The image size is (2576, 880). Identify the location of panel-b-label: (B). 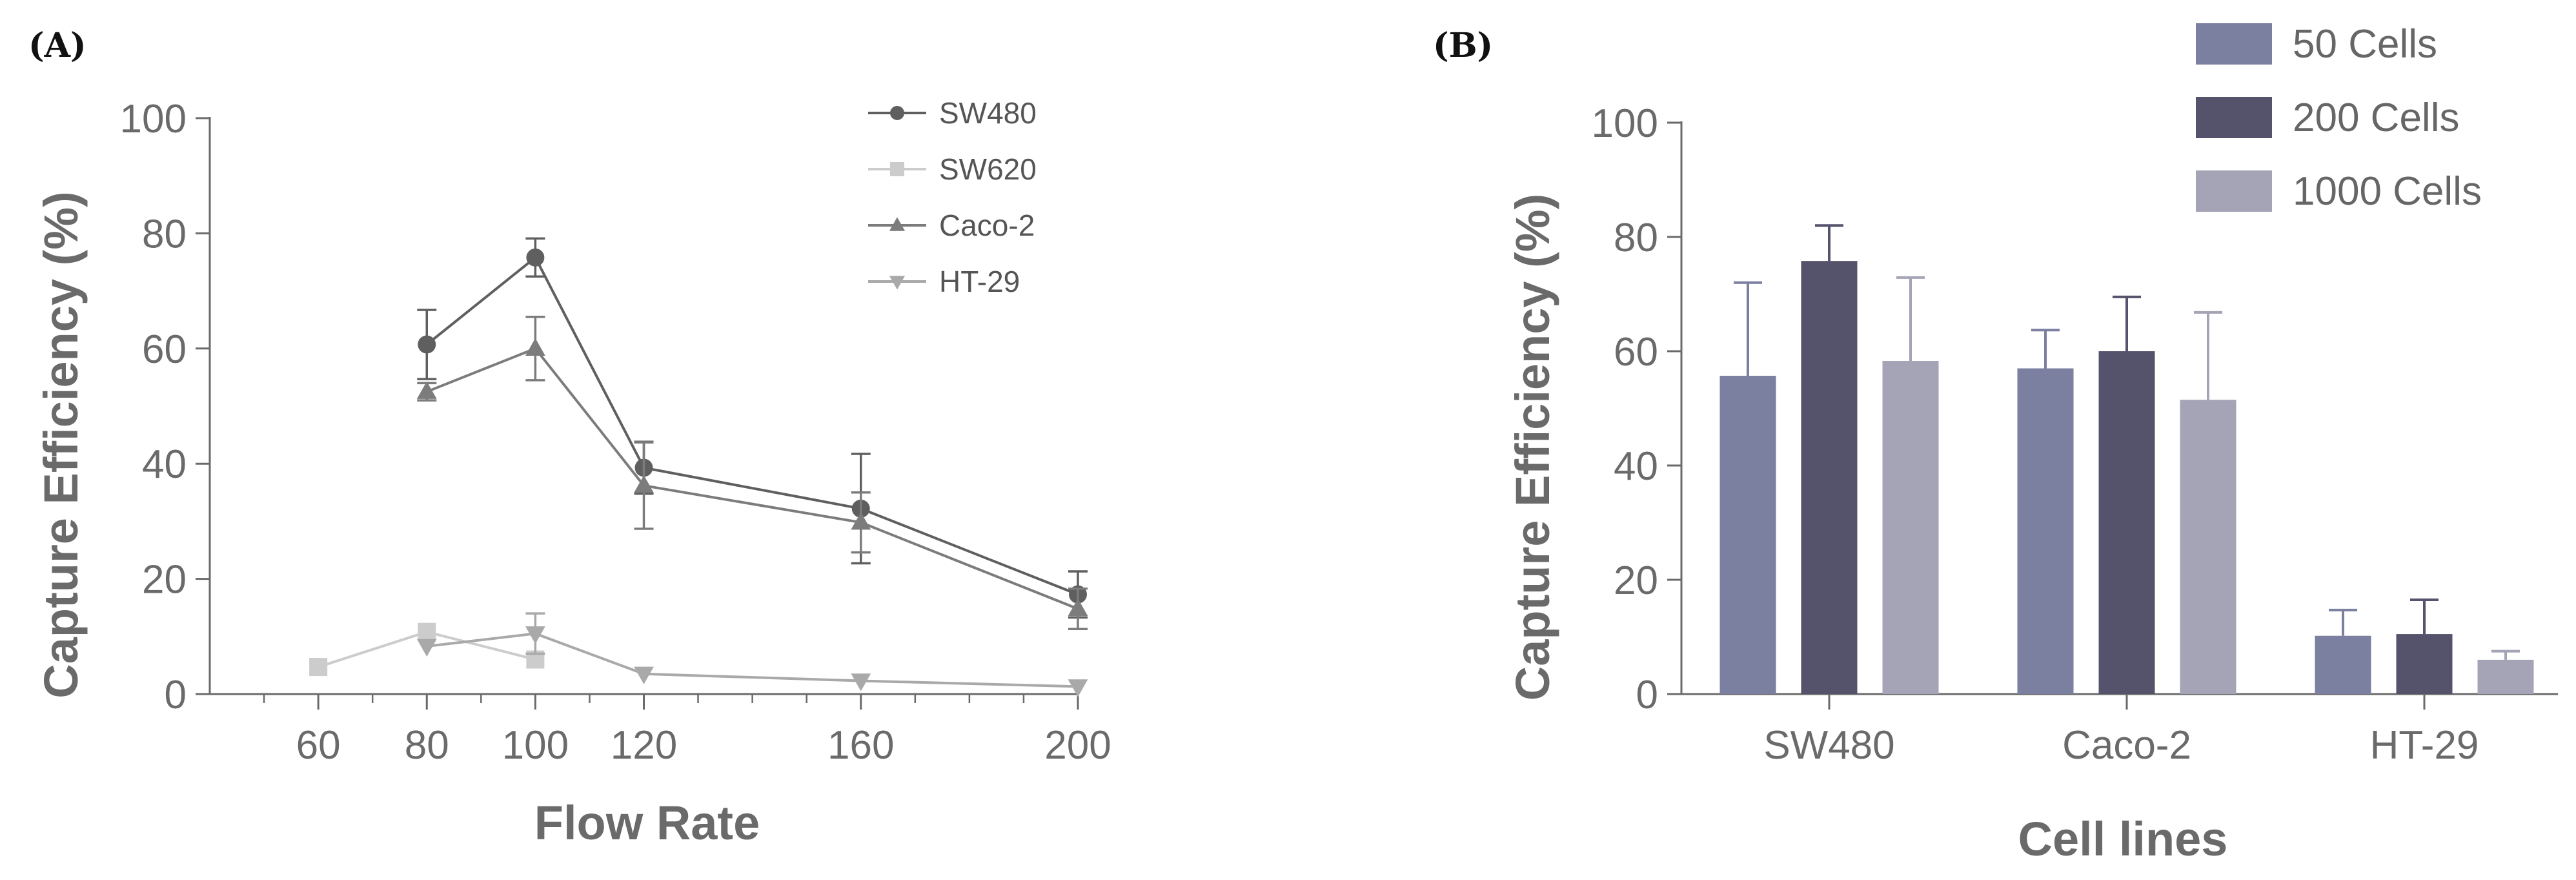
(1463, 45).